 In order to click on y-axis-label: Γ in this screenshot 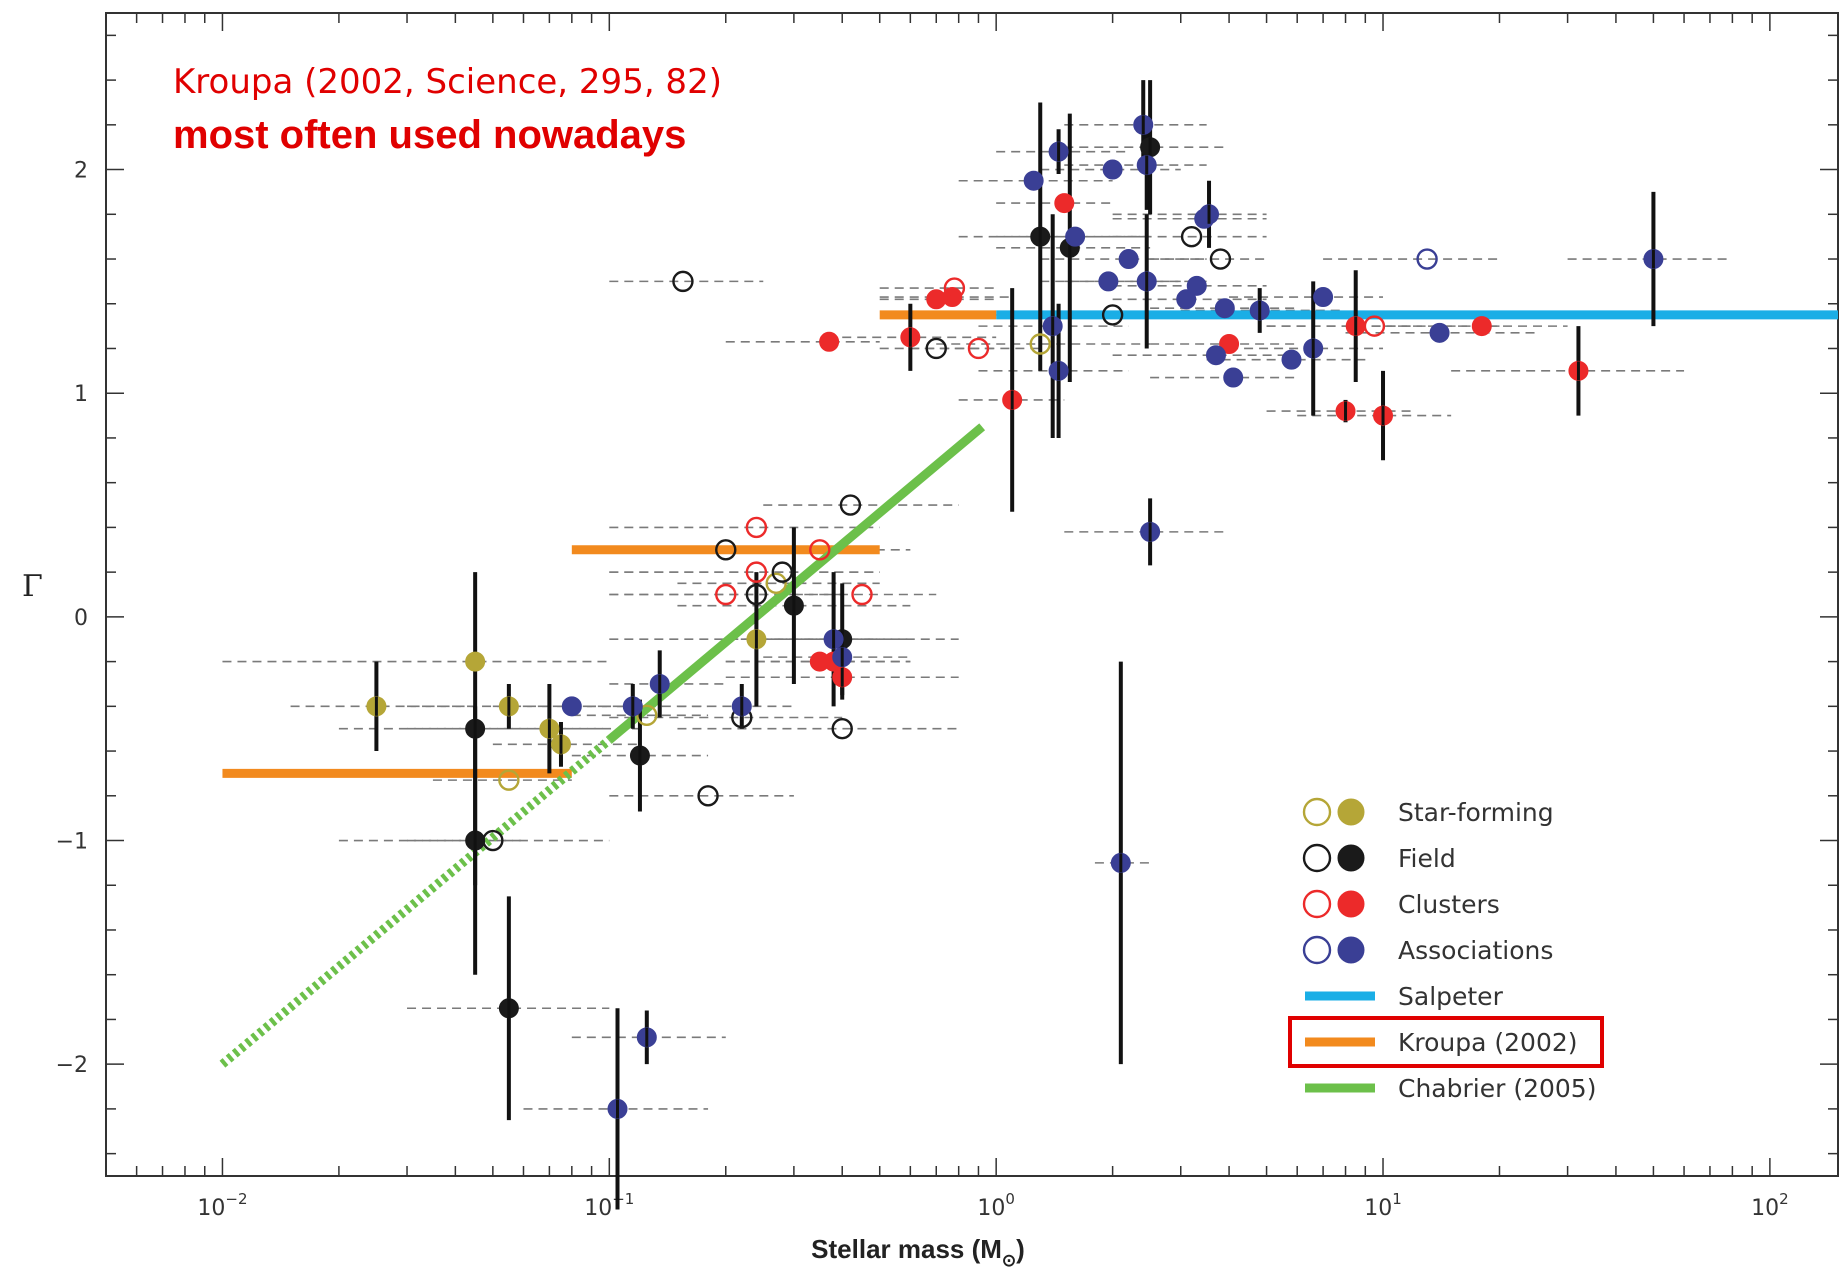, I will do `click(32, 586)`.